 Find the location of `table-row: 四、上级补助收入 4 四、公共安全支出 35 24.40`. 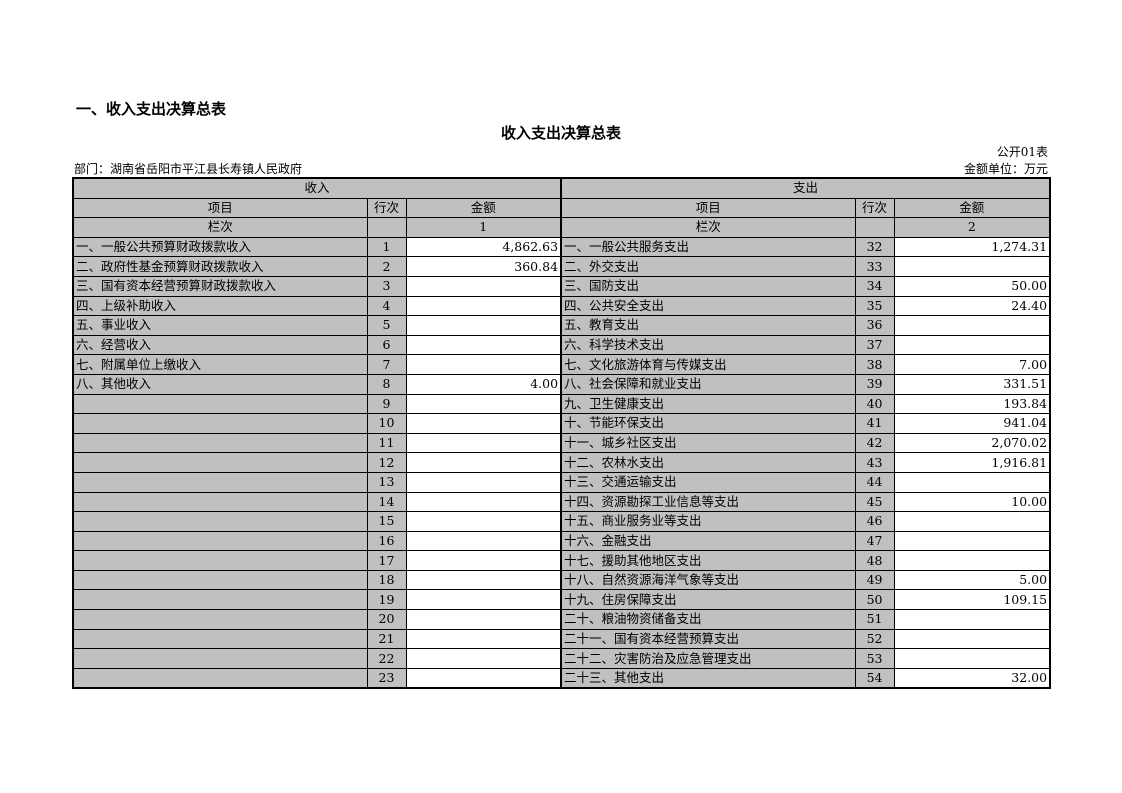

table-row: 四、上级补助收入 4 四、公共安全支出 35 24.40 is located at coordinates (561, 306).